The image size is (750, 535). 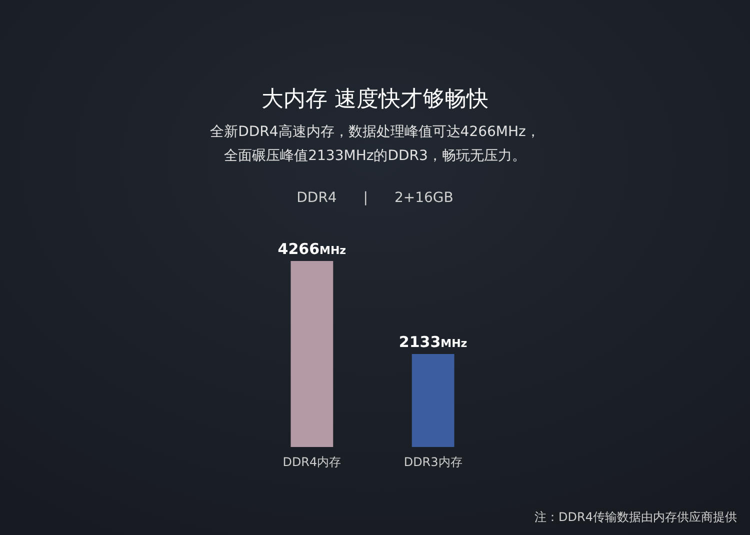 I want to click on text: 注：DDR4传输数据由内存供应商提供, so click(x=635, y=517).